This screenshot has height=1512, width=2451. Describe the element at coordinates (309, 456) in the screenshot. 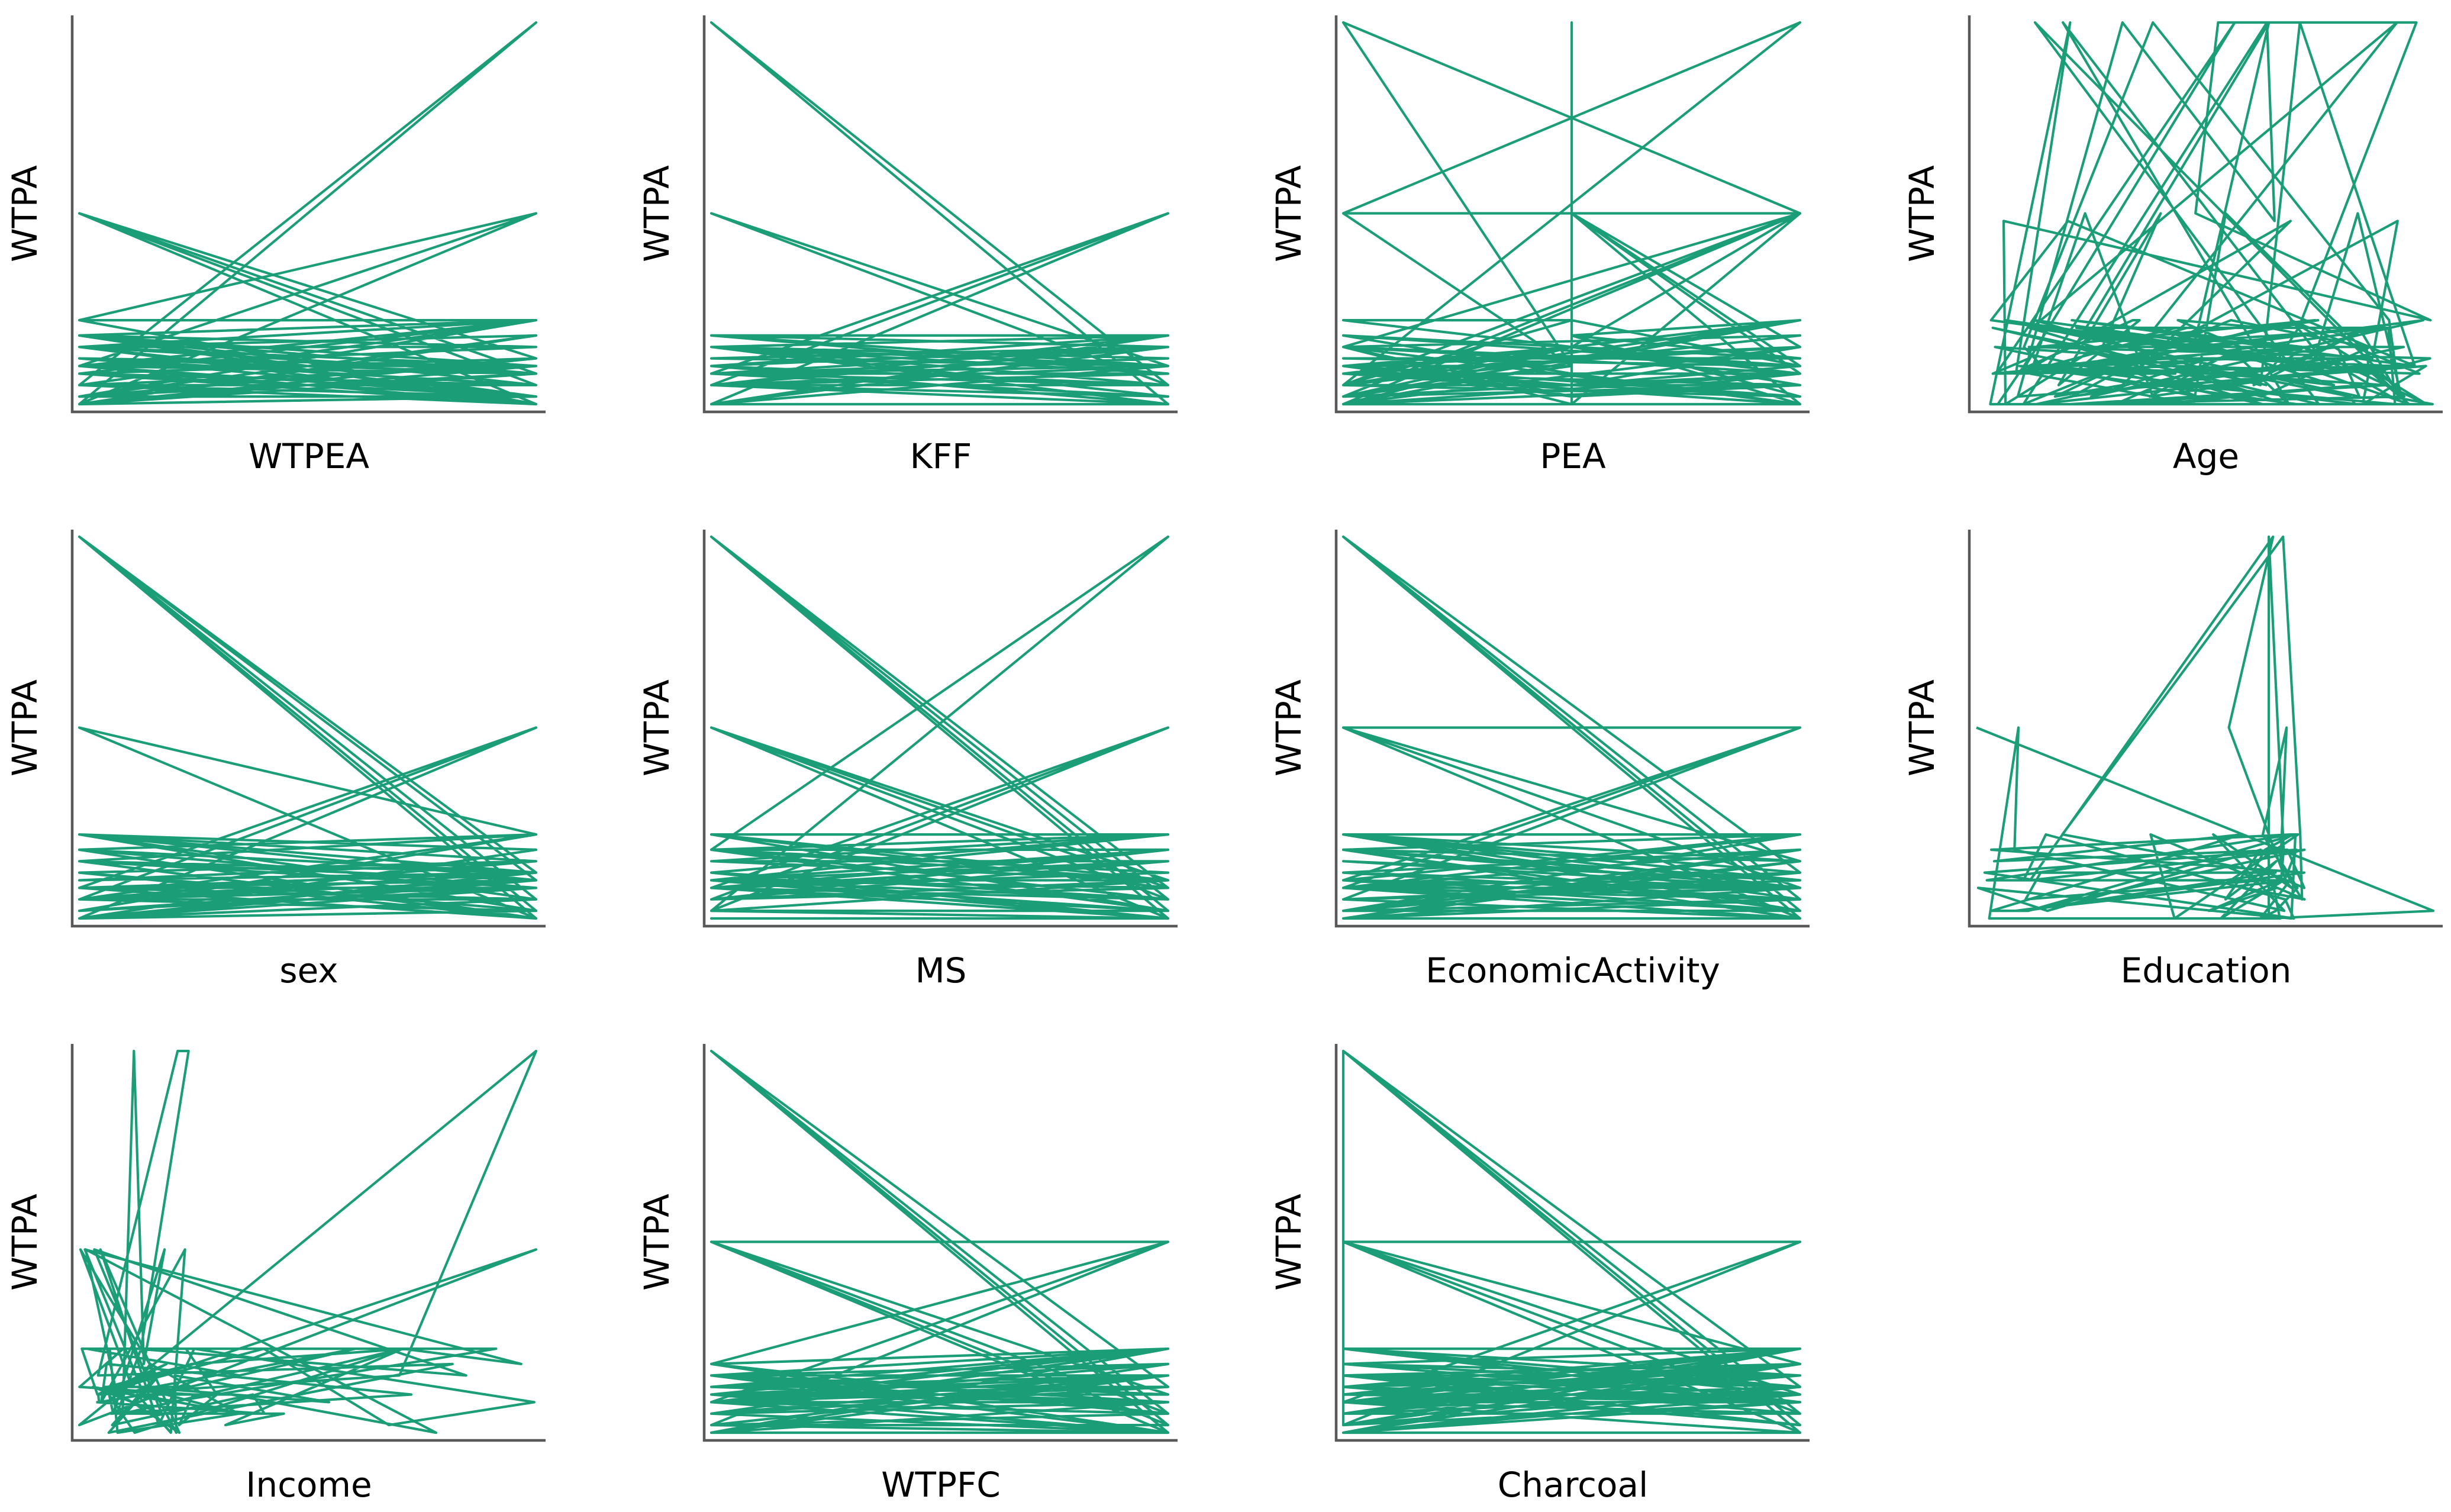

I see `x-axis-label: WTPEA` at that location.